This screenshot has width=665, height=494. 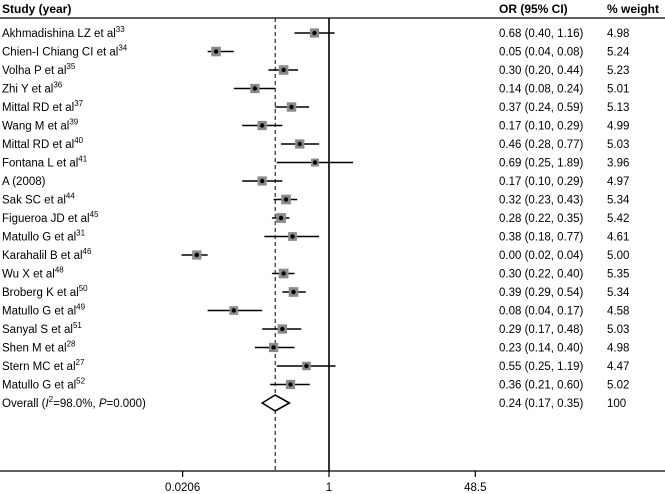 I want to click on weight-text: 4.99, so click(x=618, y=127).